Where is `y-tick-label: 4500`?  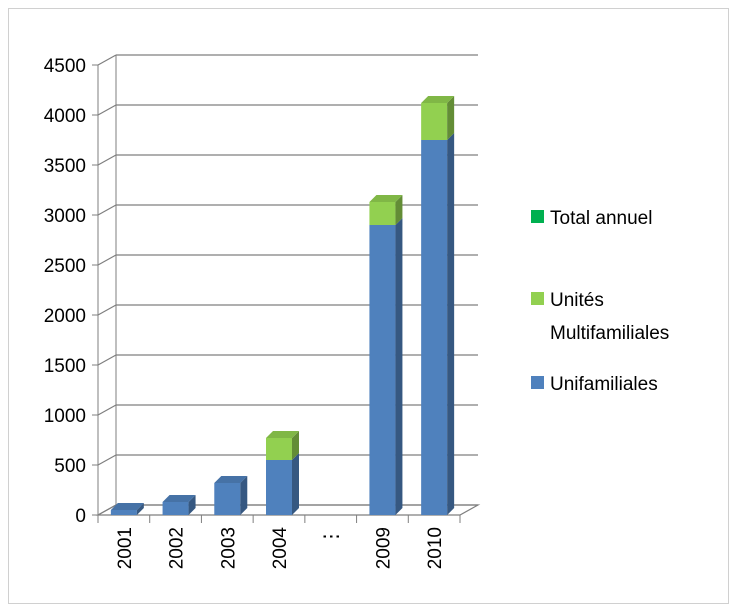
y-tick-label: 4500 is located at coordinates (65, 66).